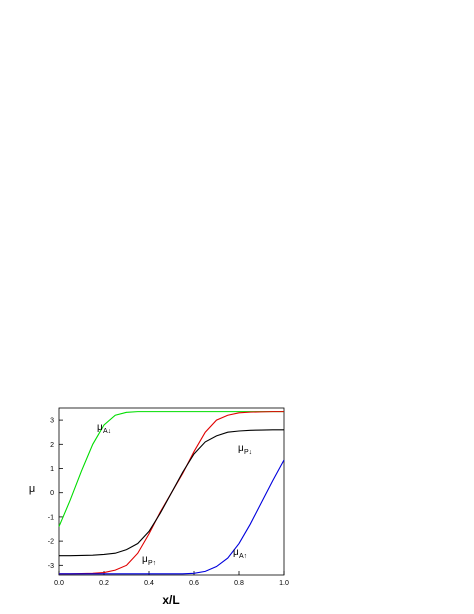 This screenshot has height=614, width=474. I want to click on x-tick-label: 0.4, so click(149, 583).